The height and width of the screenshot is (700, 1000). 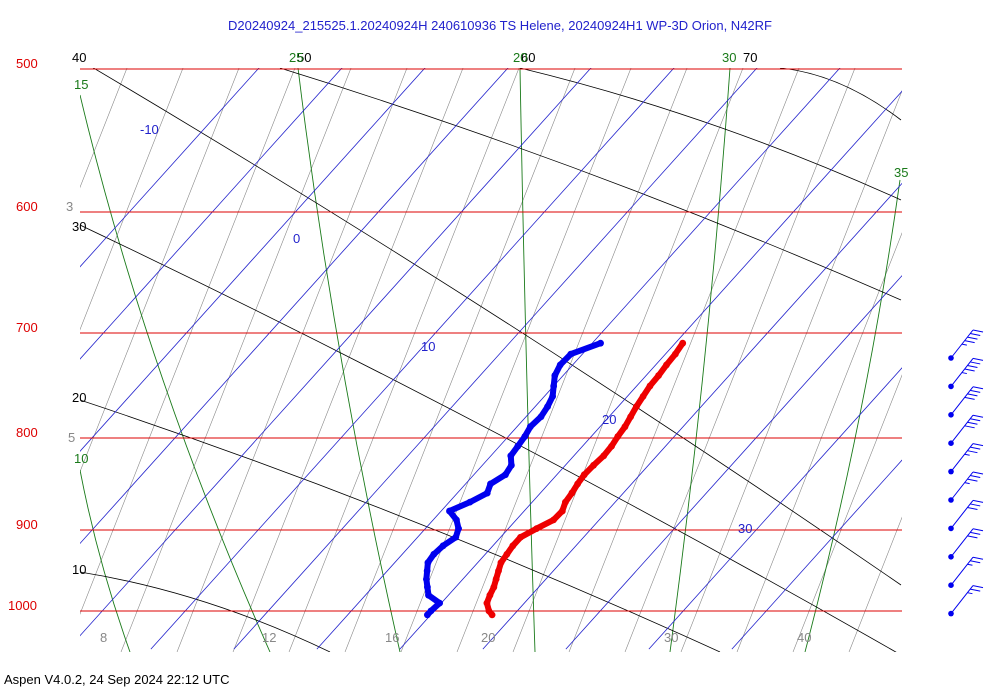 I want to click on dry-adiabat-line, so click(x=710, y=134).